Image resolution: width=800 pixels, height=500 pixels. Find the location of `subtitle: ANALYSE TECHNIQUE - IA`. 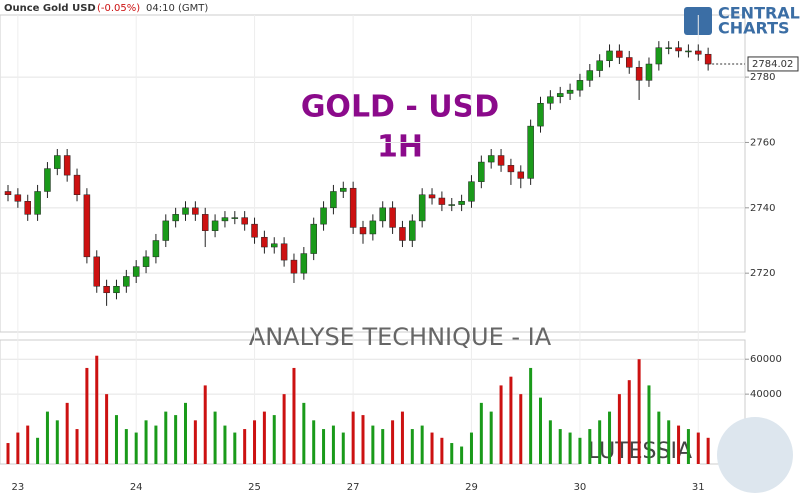

subtitle: ANALYSE TECHNIQUE - IA is located at coordinates (400, 337).